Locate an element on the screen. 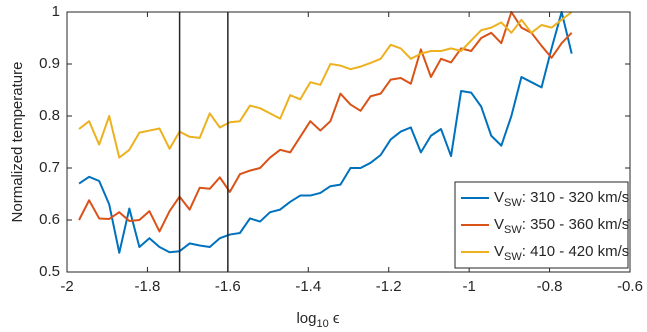 The image size is (647, 332). y-tick-label: 0.7 is located at coordinates (49, 167).